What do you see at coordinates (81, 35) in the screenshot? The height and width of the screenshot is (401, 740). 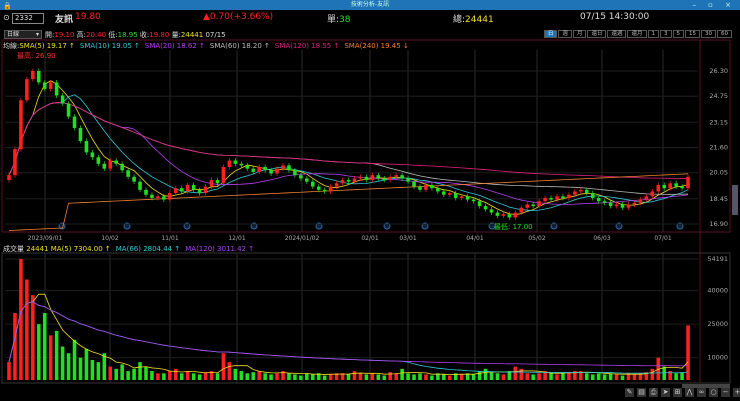 I see `high-label: 高:` at bounding box center [81, 35].